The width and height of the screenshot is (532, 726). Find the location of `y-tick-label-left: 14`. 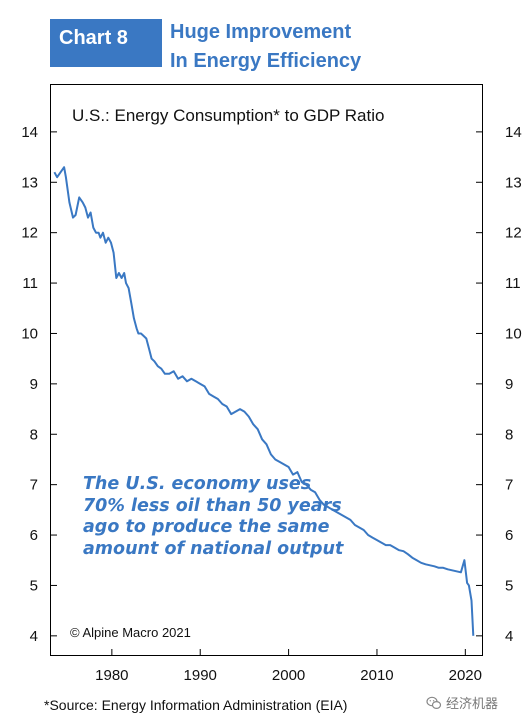

y-tick-label-left: 14 is located at coordinates (29, 132).